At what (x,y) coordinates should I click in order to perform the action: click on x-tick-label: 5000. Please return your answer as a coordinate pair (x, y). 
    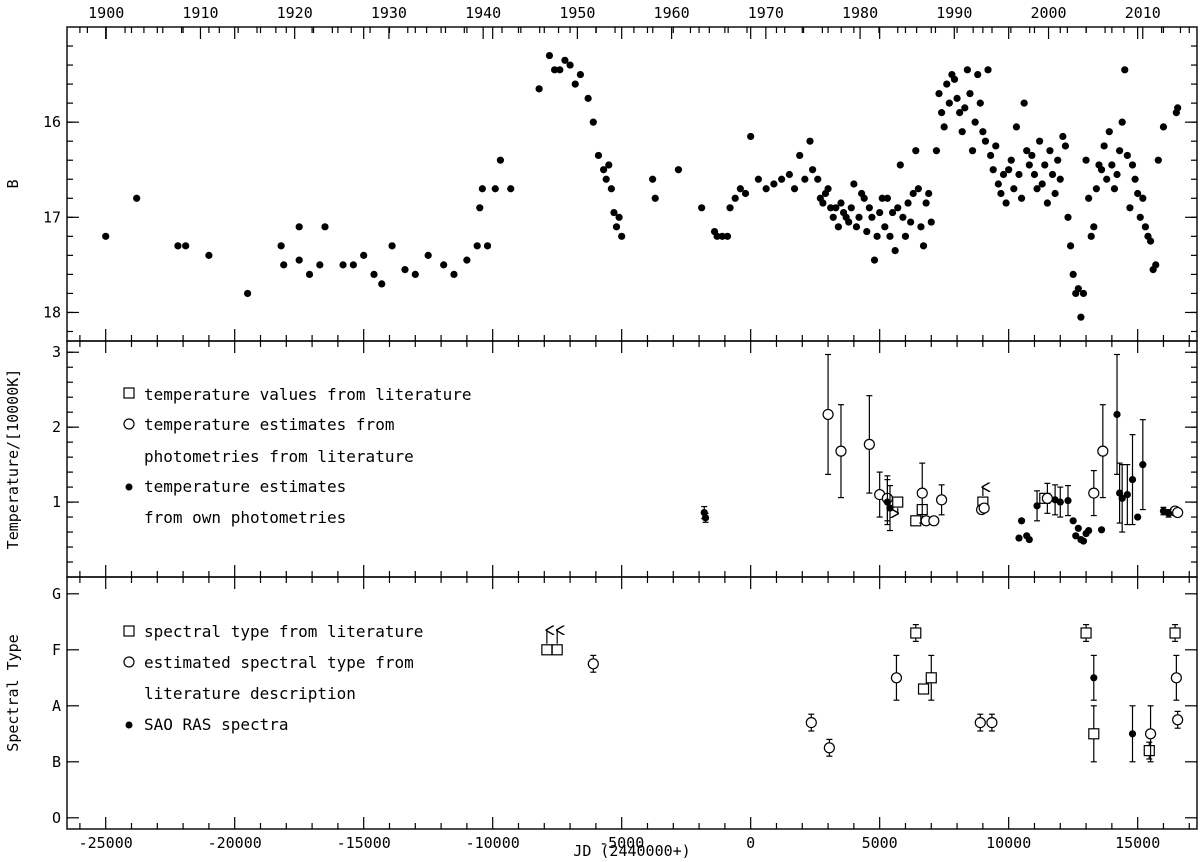
    Looking at the image, I should click on (880, 843).